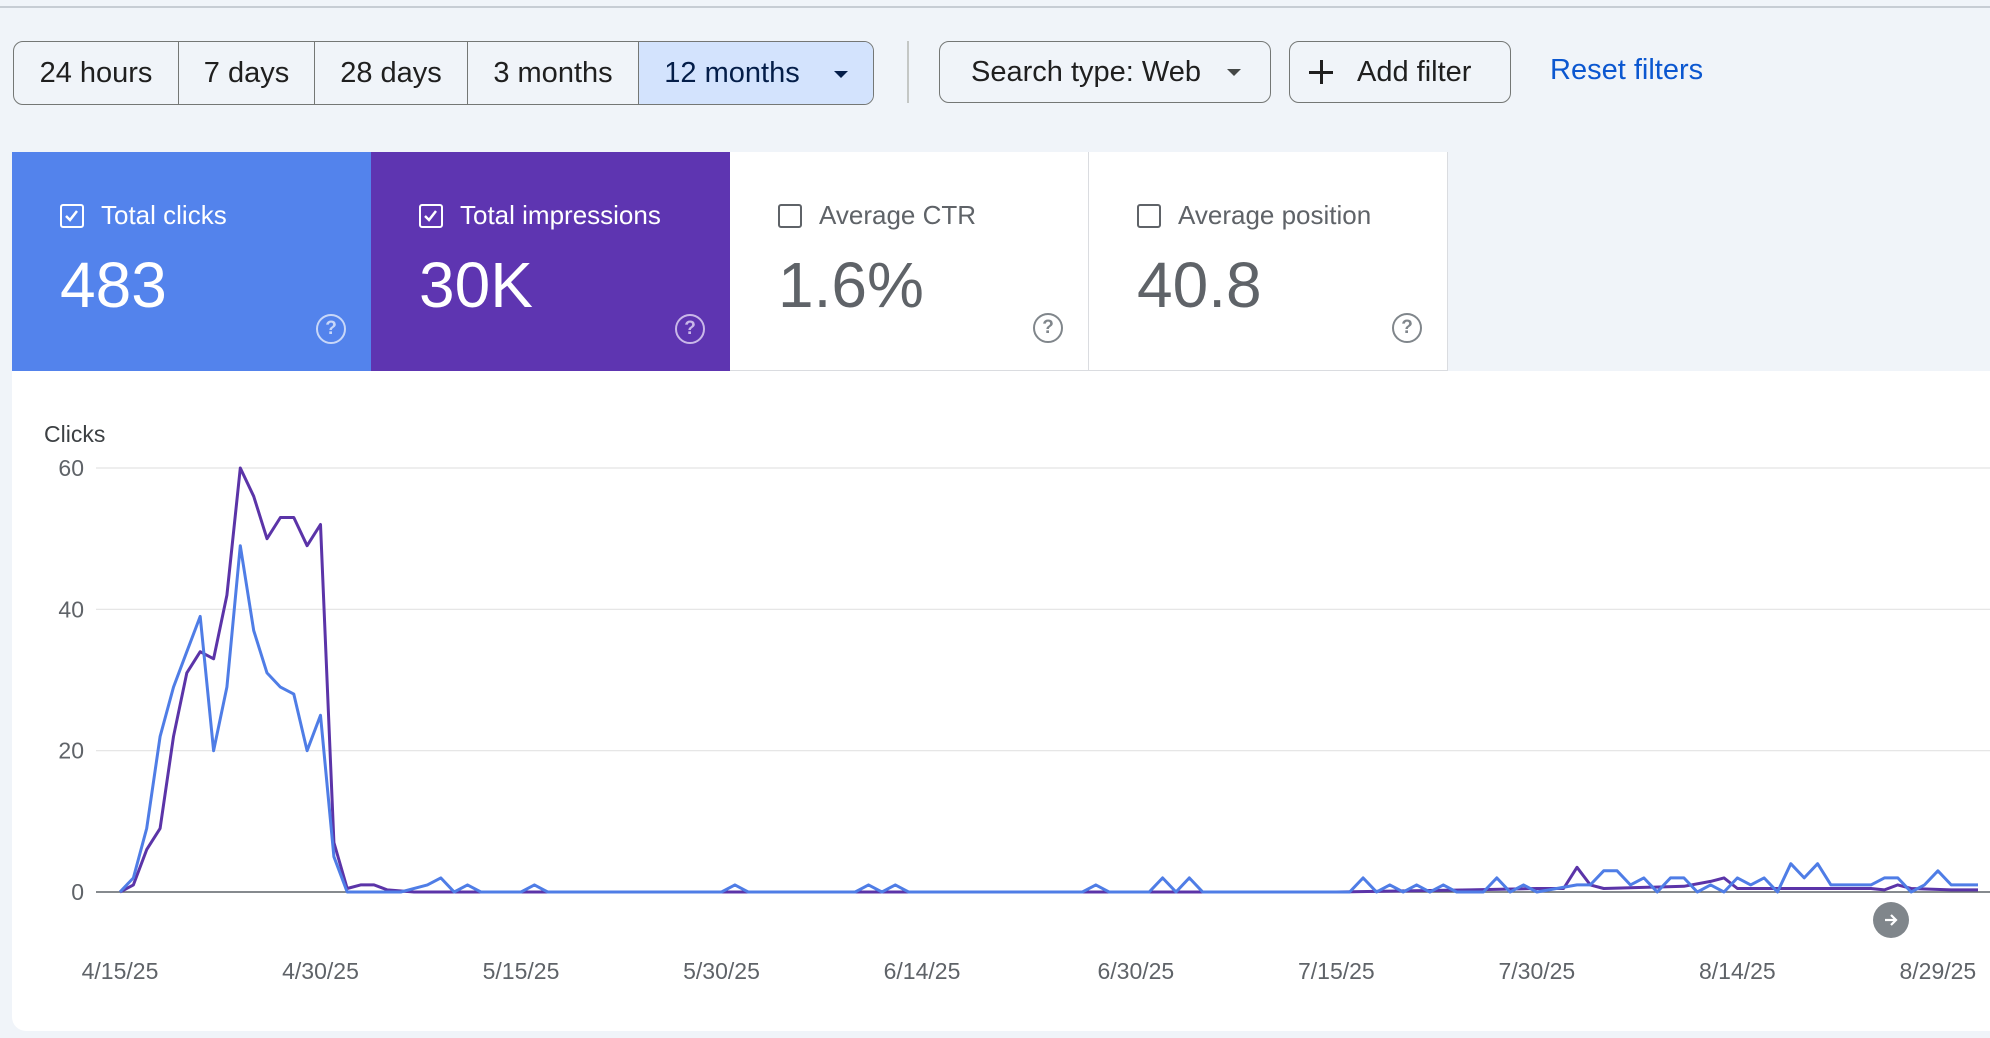 Image resolution: width=1990 pixels, height=1038 pixels. What do you see at coordinates (1199, 285) in the screenshot?
I see `metric-value: 40.8` at bounding box center [1199, 285].